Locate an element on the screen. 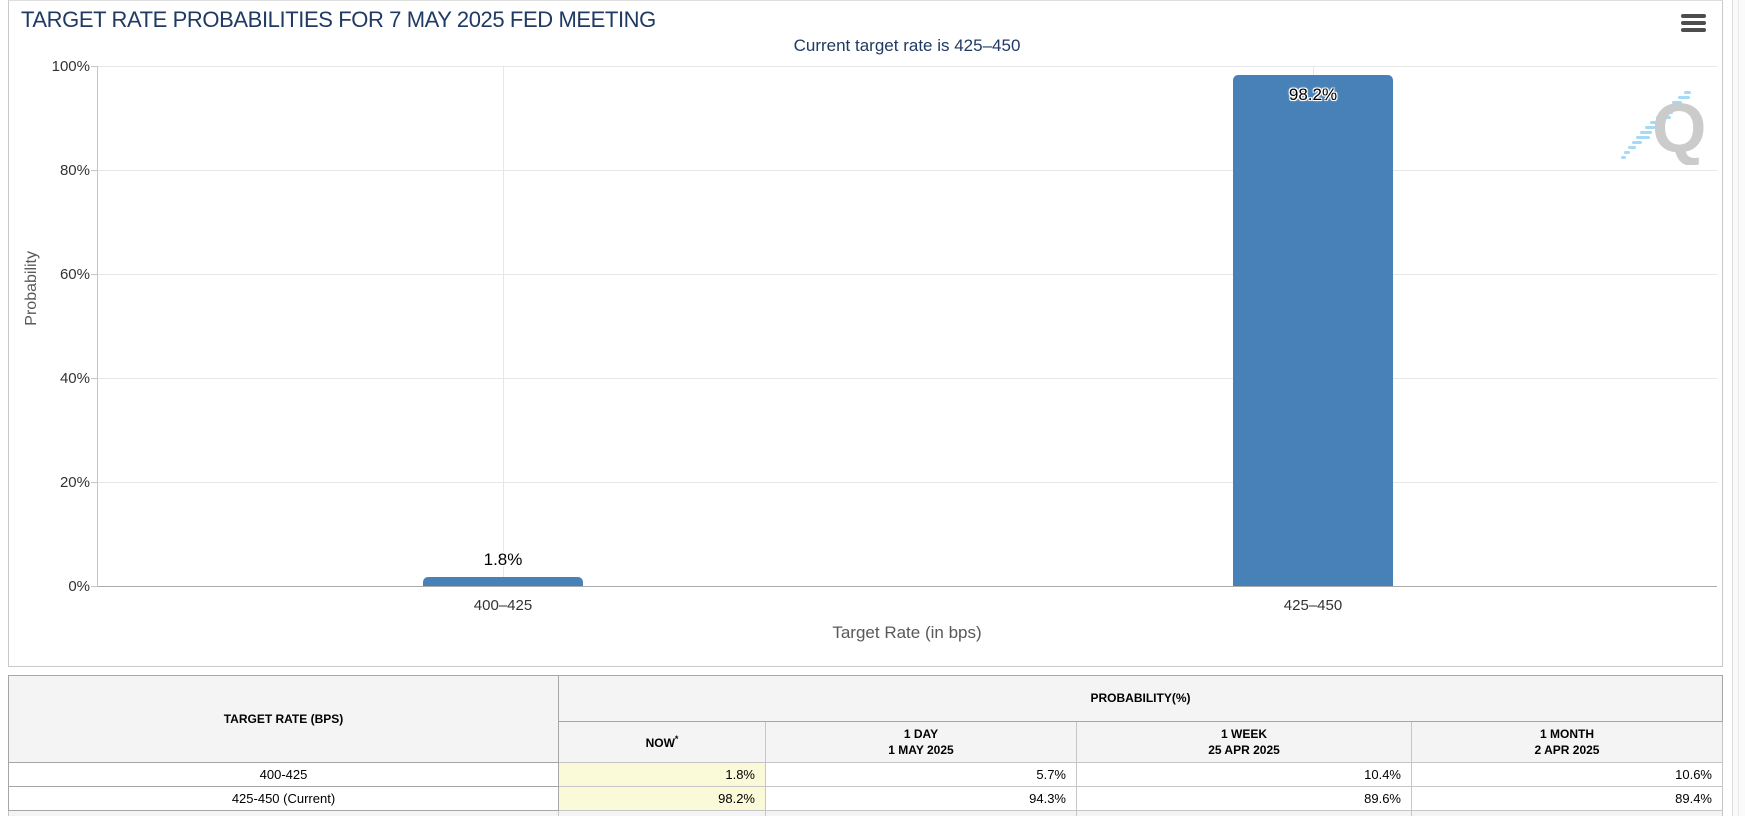 The width and height of the screenshot is (1745, 816). now-label: NOW is located at coordinates (660, 742).